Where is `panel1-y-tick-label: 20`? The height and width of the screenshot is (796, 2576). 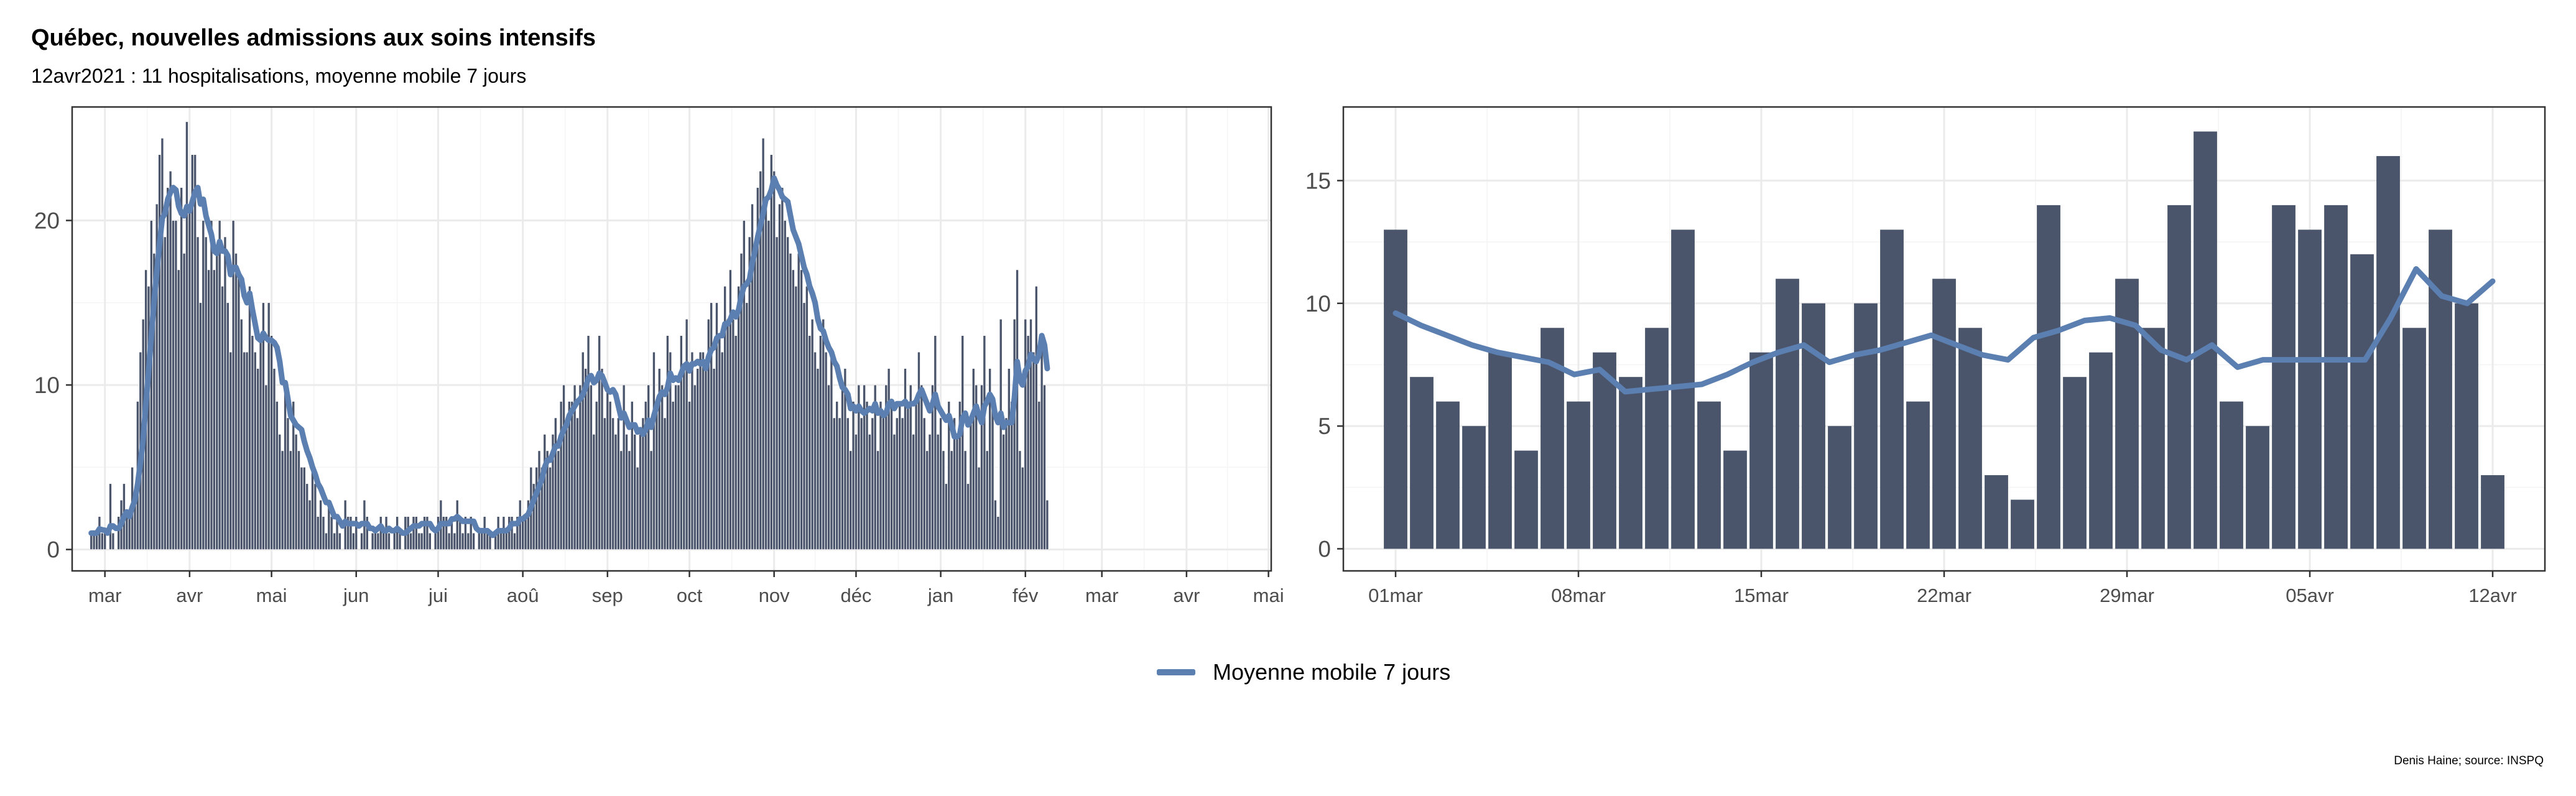 panel1-y-tick-label: 20 is located at coordinates (47, 221).